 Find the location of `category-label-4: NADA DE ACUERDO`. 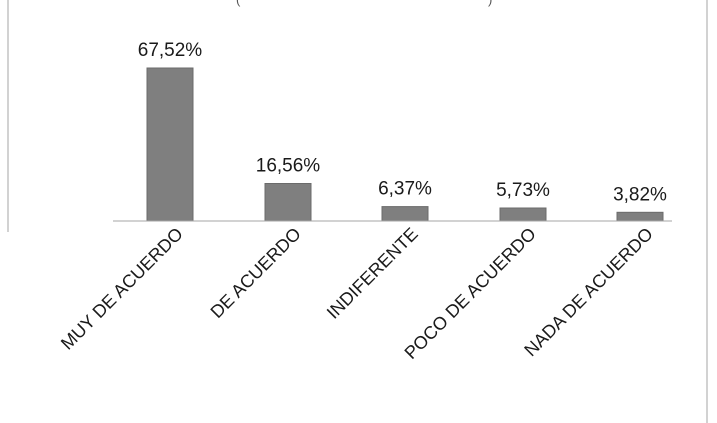

category-label-4: NADA DE ACUERDO is located at coordinates (588, 292).